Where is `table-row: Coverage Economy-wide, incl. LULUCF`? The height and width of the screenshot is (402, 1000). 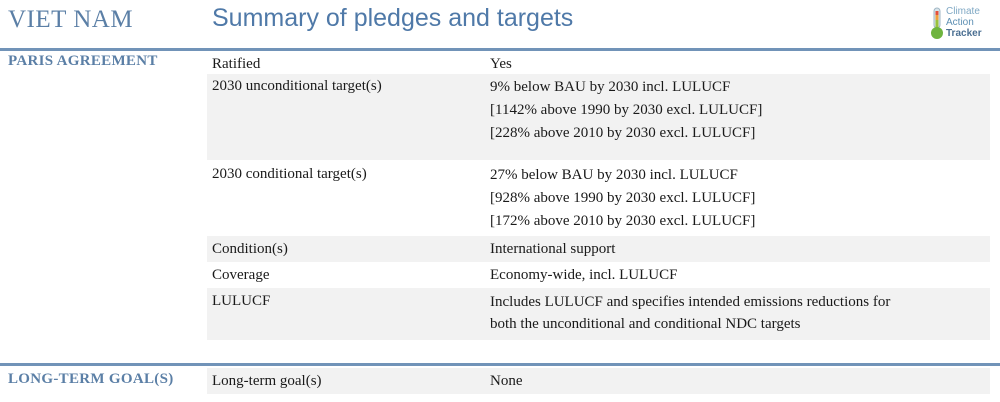 table-row: Coverage Economy-wide, incl. LULUCF is located at coordinates (598, 275).